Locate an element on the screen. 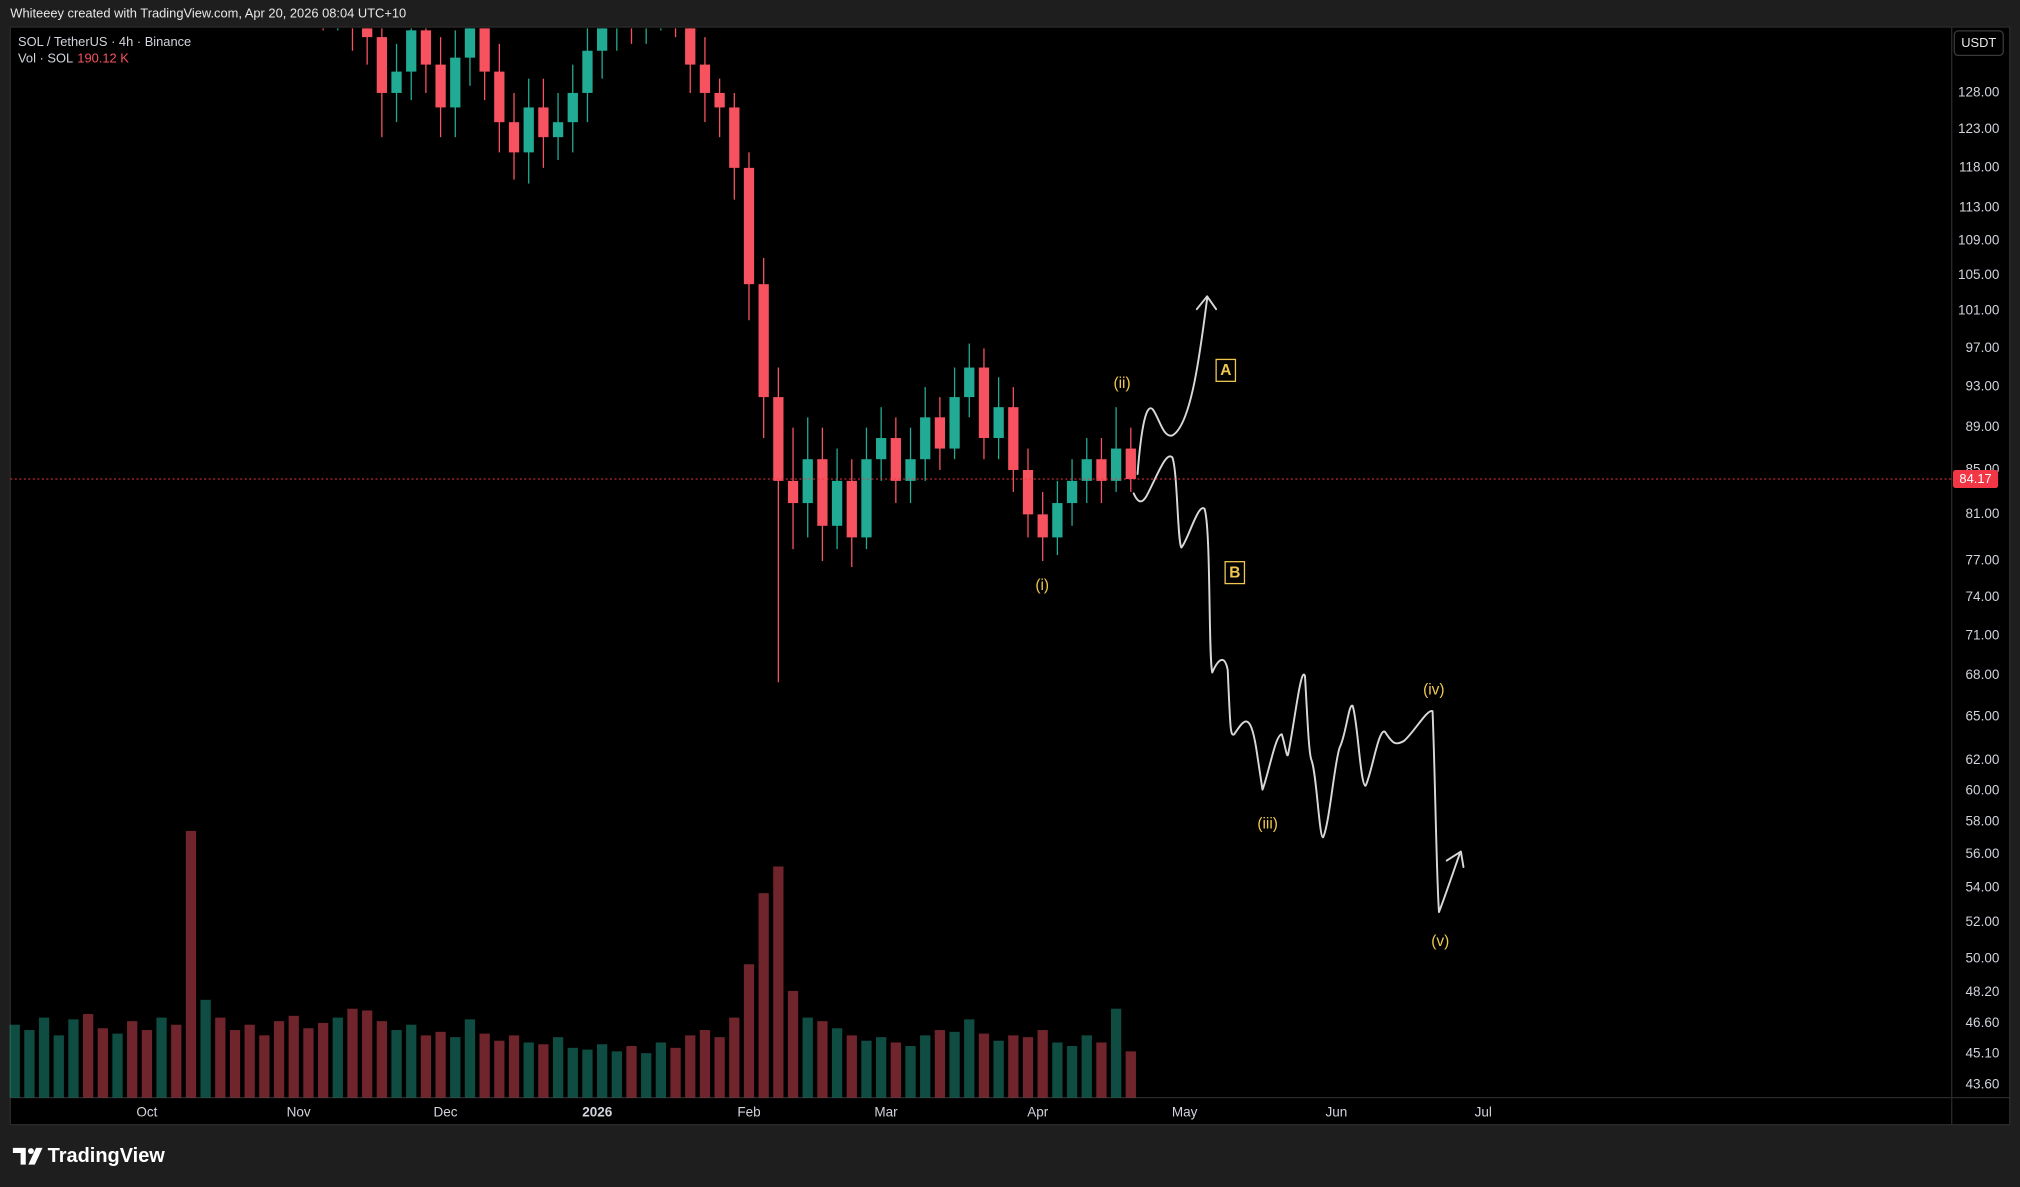 Image resolution: width=2020 pixels, height=1187 pixels. x-tick-label: Jun is located at coordinates (1337, 1112).